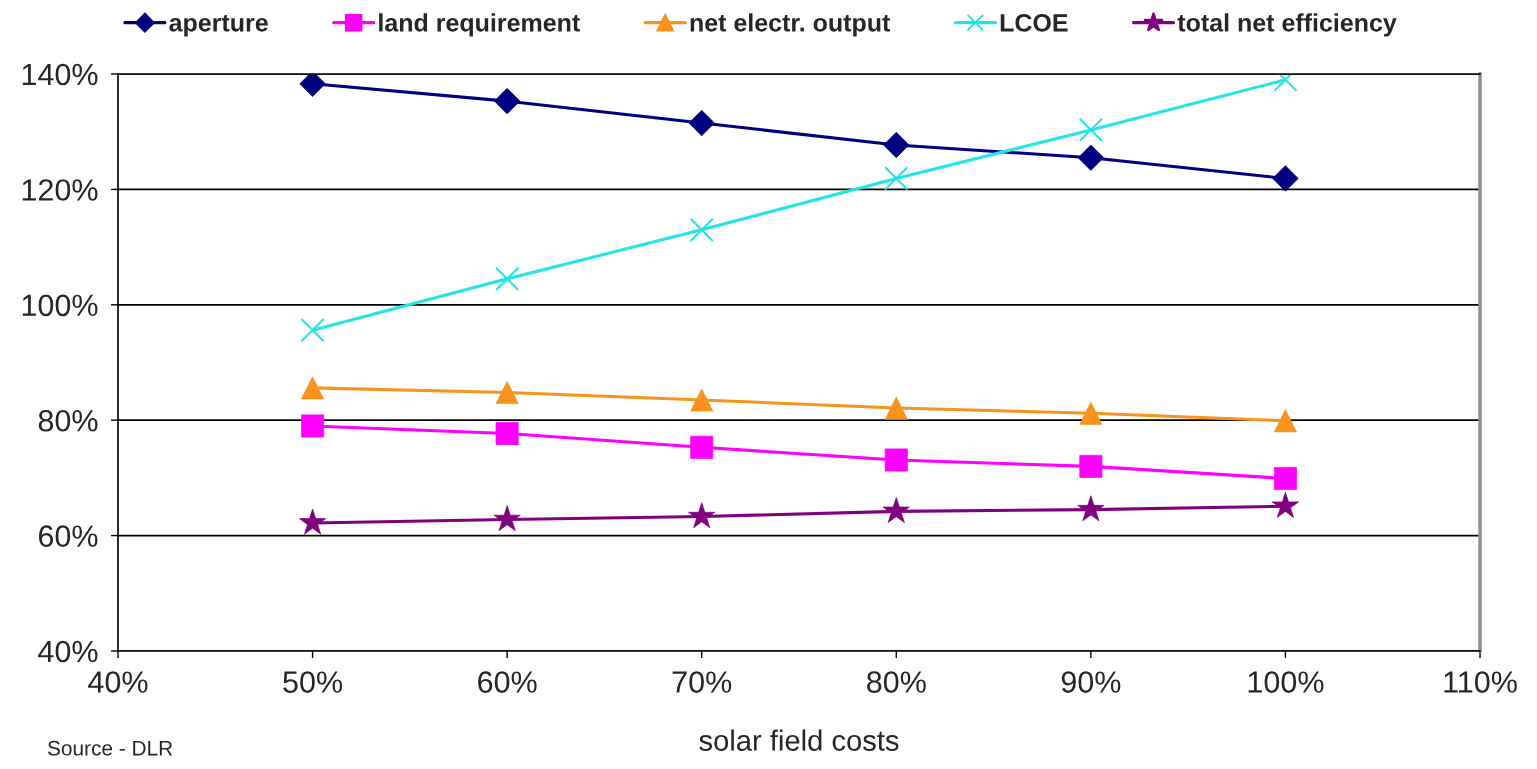 The width and height of the screenshot is (1537, 769). Describe the element at coordinates (68, 536) in the screenshot. I see `y-tick-label: 60%` at that location.